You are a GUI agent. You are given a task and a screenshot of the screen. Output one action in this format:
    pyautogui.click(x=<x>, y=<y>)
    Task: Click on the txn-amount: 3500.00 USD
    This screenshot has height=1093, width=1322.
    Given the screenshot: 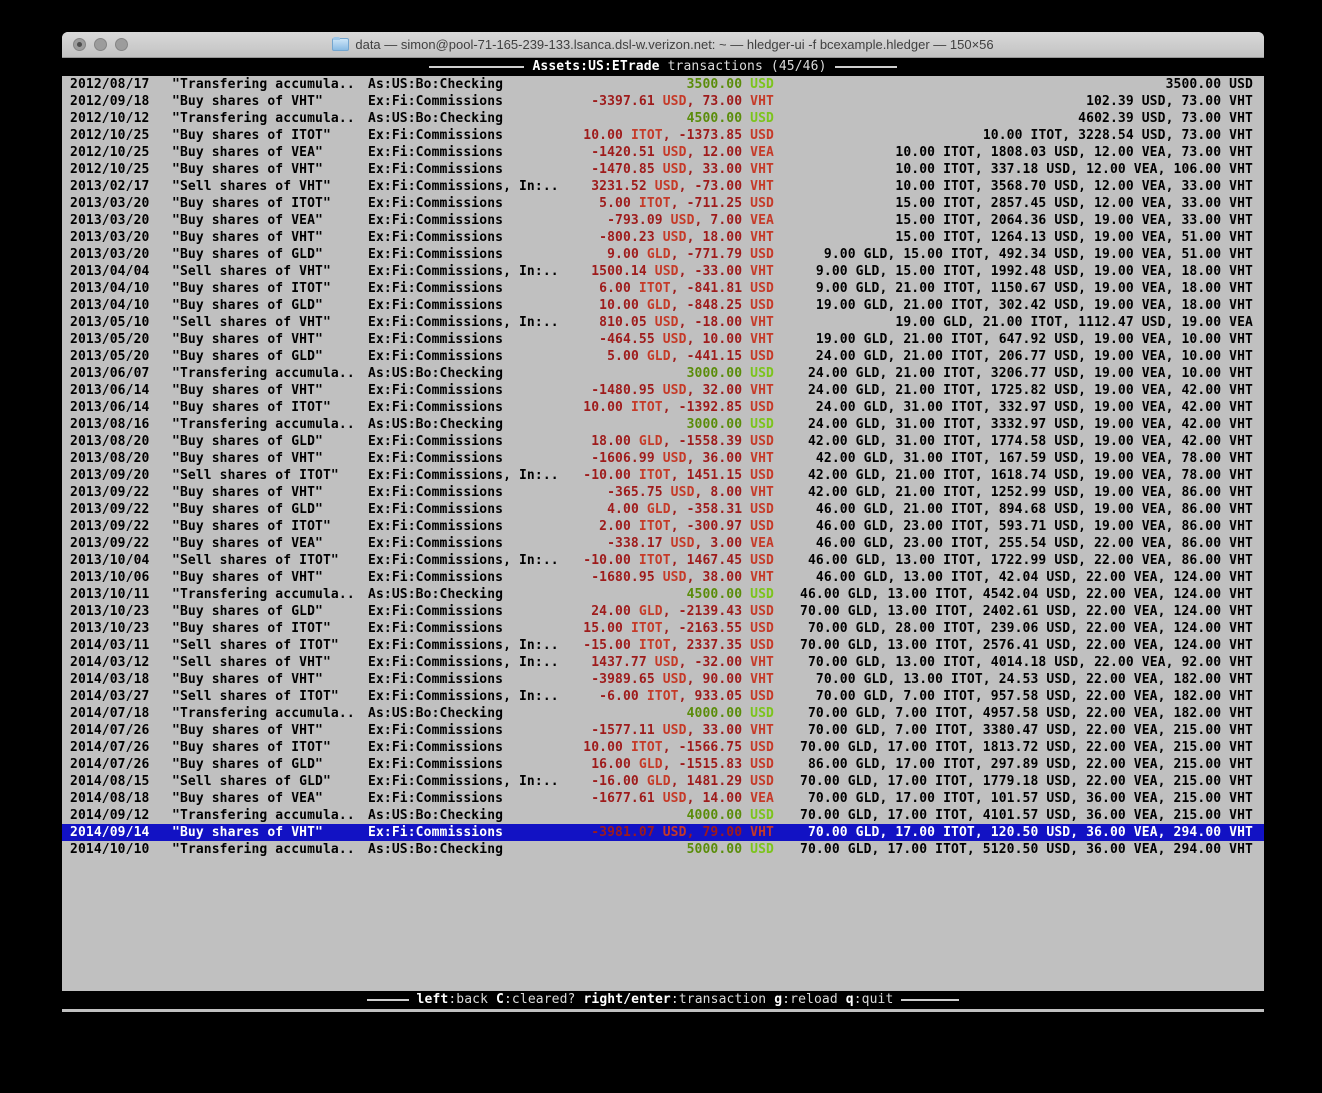 What is the action you would take?
    pyautogui.click(x=730, y=84)
    